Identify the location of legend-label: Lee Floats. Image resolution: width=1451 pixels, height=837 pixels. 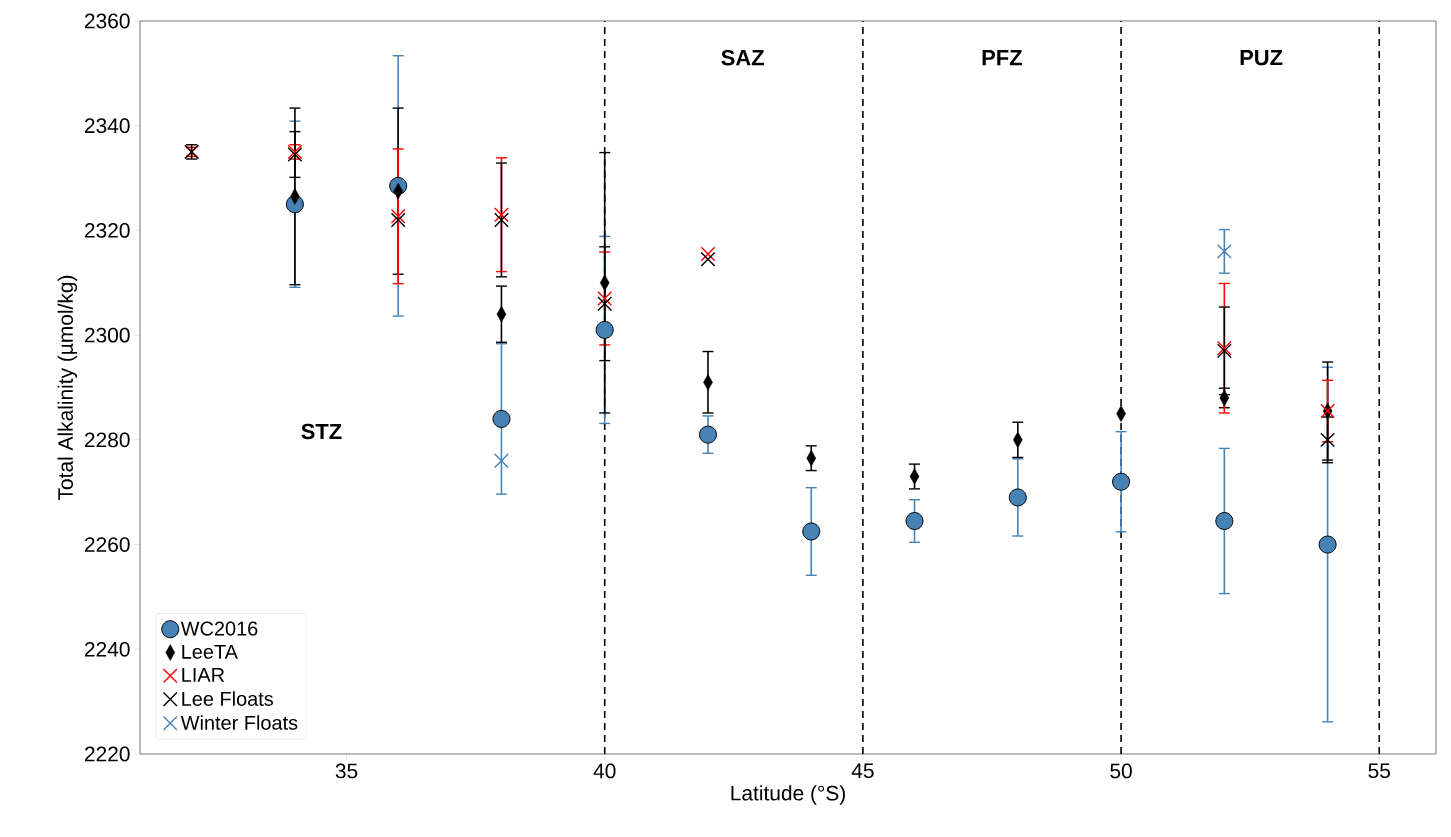
(228, 698).